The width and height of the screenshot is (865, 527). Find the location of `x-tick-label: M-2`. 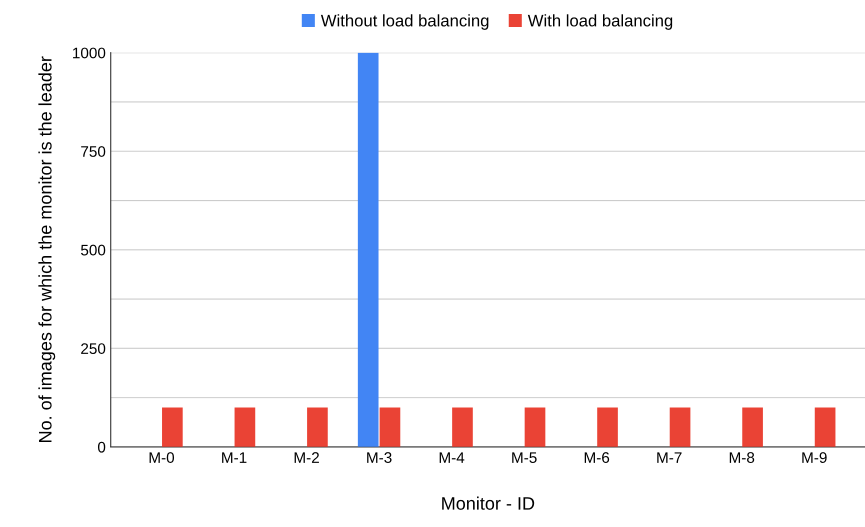

x-tick-label: M-2 is located at coordinates (306, 457).